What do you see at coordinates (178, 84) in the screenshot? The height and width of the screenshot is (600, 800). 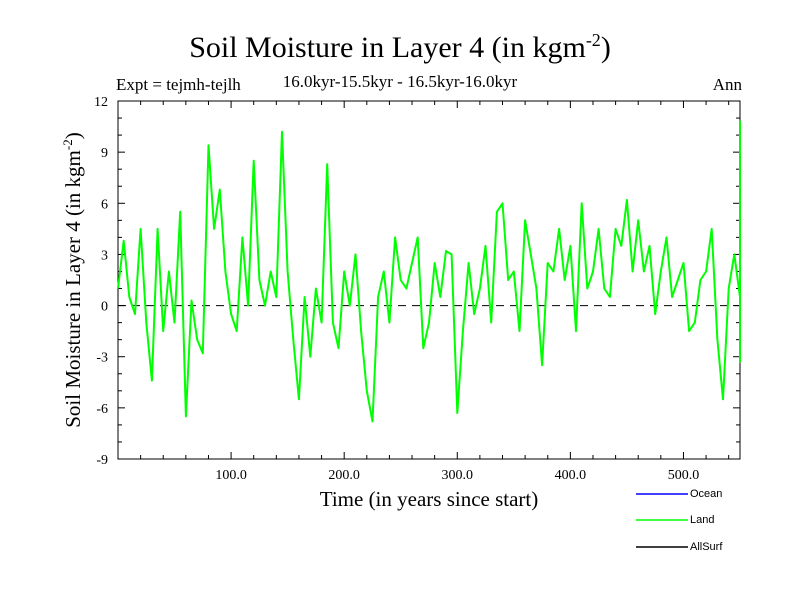 I see `experiment-label: Expt = tejmh-tejlh` at bounding box center [178, 84].